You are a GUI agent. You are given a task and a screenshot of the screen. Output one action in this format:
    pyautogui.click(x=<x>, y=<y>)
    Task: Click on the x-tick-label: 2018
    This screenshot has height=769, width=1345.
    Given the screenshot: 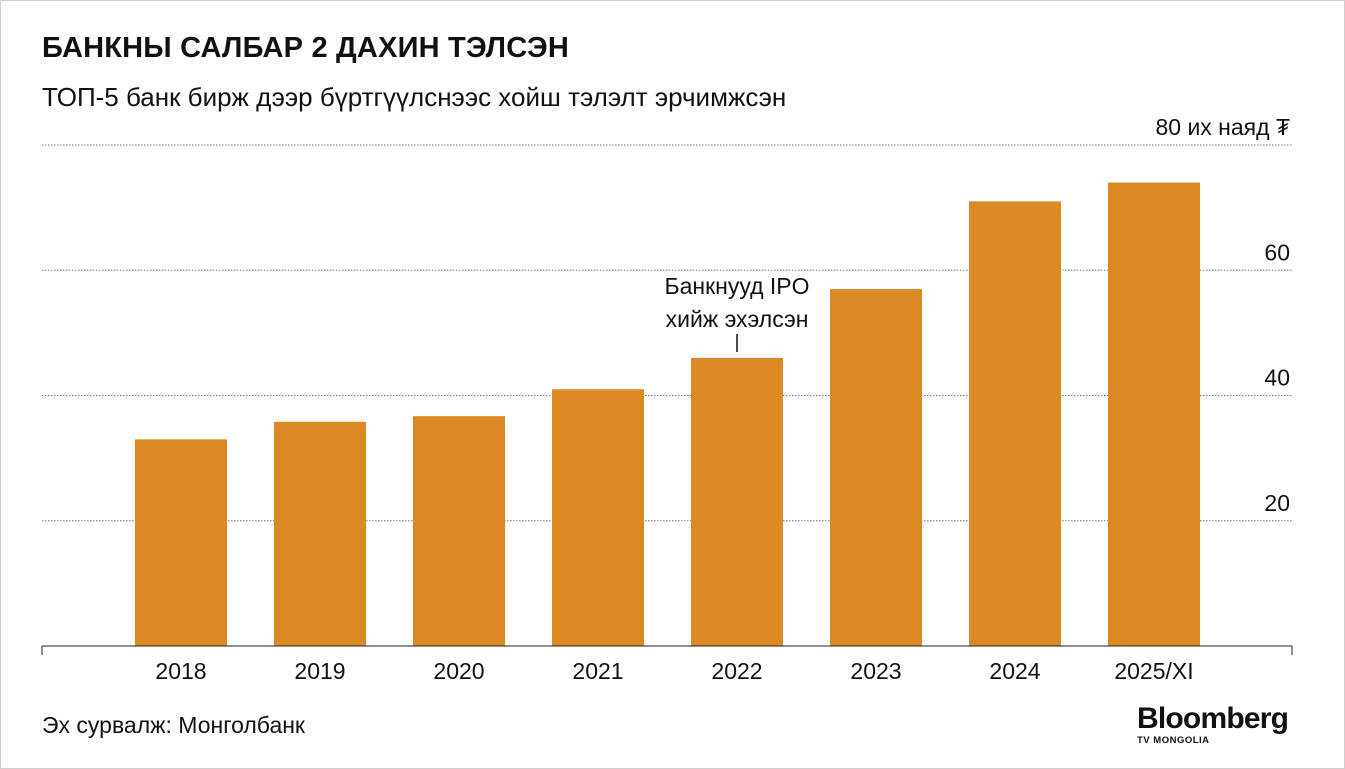 What is the action you would take?
    pyautogui.click(x=180, y=671)
    